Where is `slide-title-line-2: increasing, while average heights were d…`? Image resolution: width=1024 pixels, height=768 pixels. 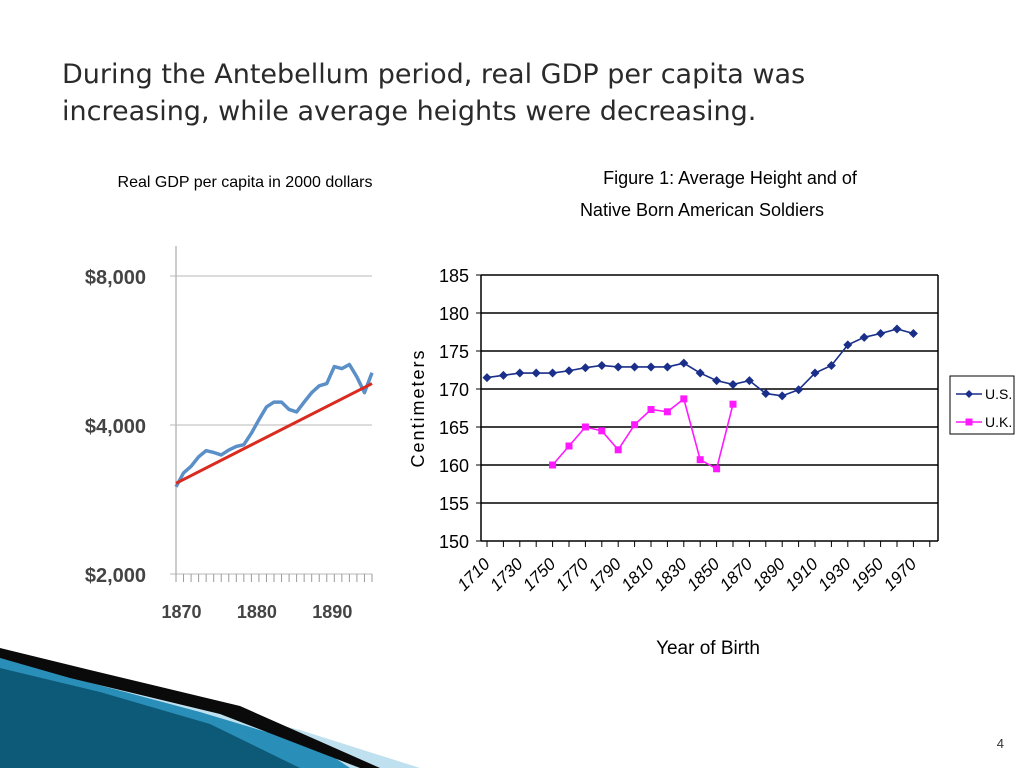 slide-title-line-2: increasing, while average heights were d… is located at coordinates (409, 111).